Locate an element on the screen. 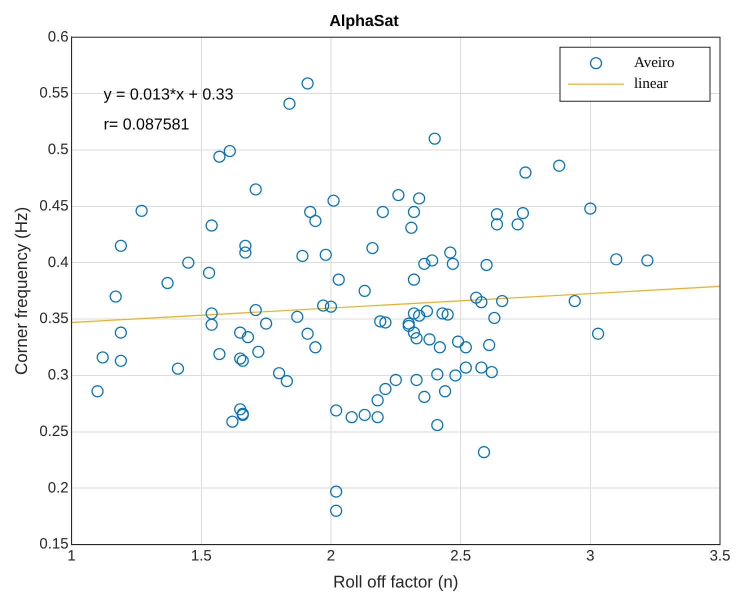  y-axis-title: Corner frequency (Hz) is located at coordinates (21, 290).